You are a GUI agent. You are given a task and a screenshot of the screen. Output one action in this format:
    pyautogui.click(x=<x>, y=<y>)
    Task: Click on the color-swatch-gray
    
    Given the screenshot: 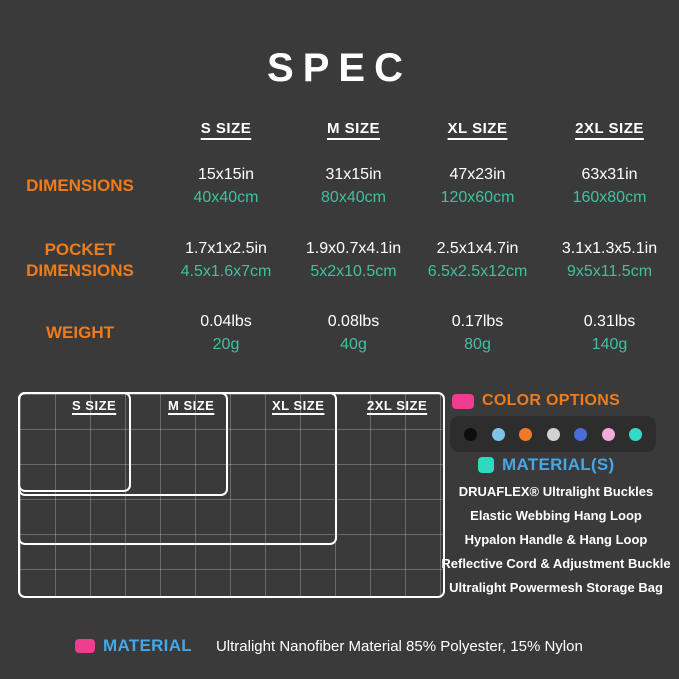 What is the action you would take?
    pyautogui.click(x=553, y=434)
    